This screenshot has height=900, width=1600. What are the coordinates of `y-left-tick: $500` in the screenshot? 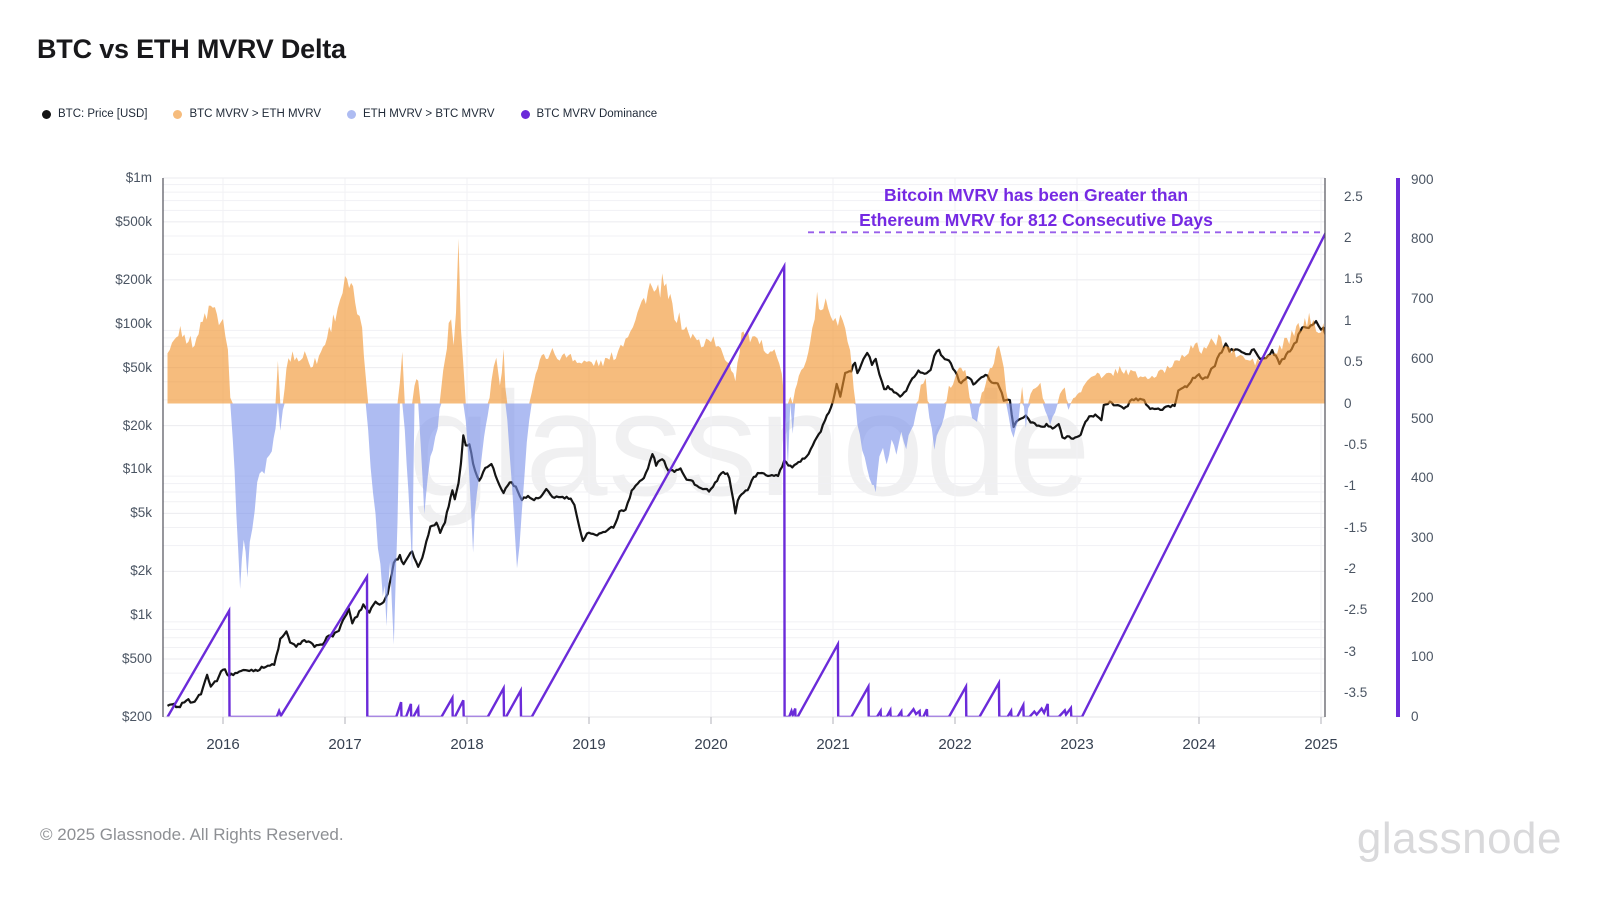 It's located at (136, 659).